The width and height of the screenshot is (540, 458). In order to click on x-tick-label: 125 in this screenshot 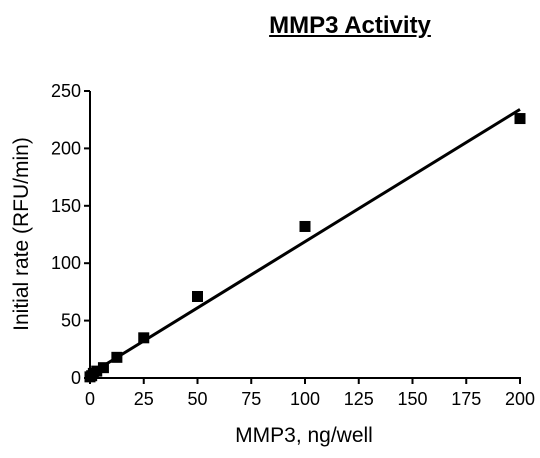, I will do `click(359, 399)`.